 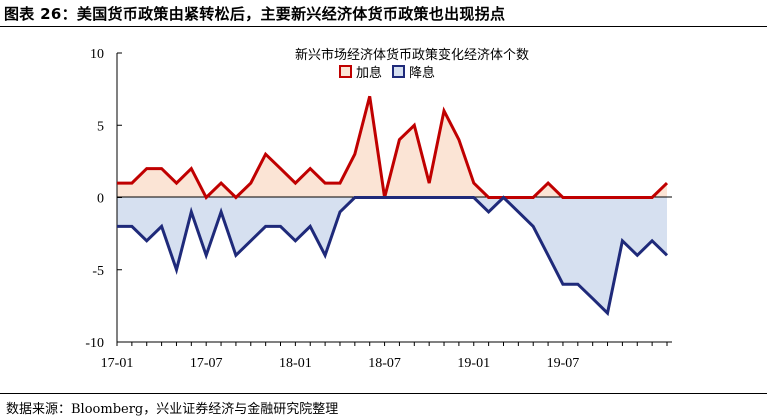 What do you see at coordinates (383, 26) in the screenshot?
I see `top-rule` at bounding box center [383, 26].